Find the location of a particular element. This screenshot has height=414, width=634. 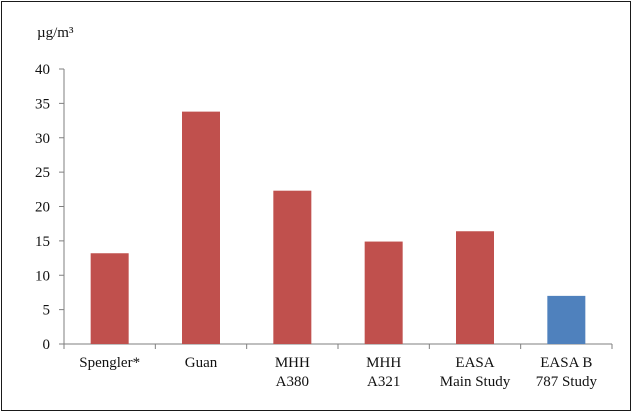

y-tick-label: 40 is located at coordinates (42, 70).